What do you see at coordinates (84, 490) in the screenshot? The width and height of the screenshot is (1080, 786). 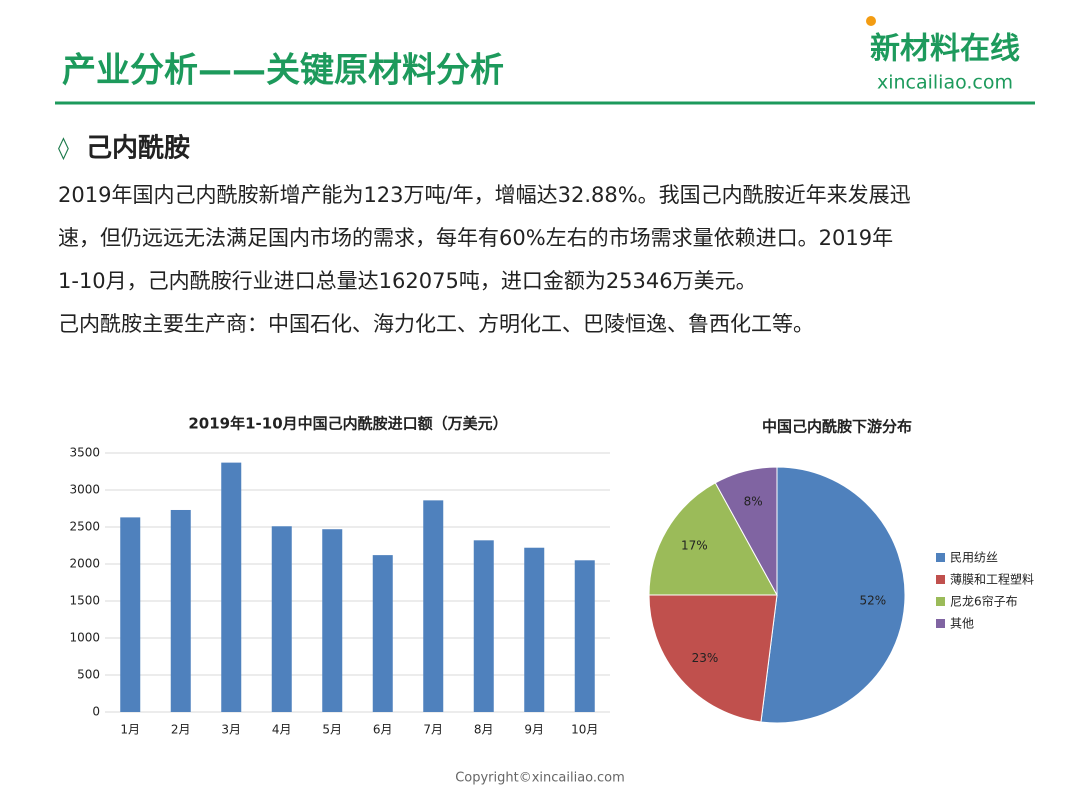 I see `y-tick-label: 3000` at bounding box center [84, 490].